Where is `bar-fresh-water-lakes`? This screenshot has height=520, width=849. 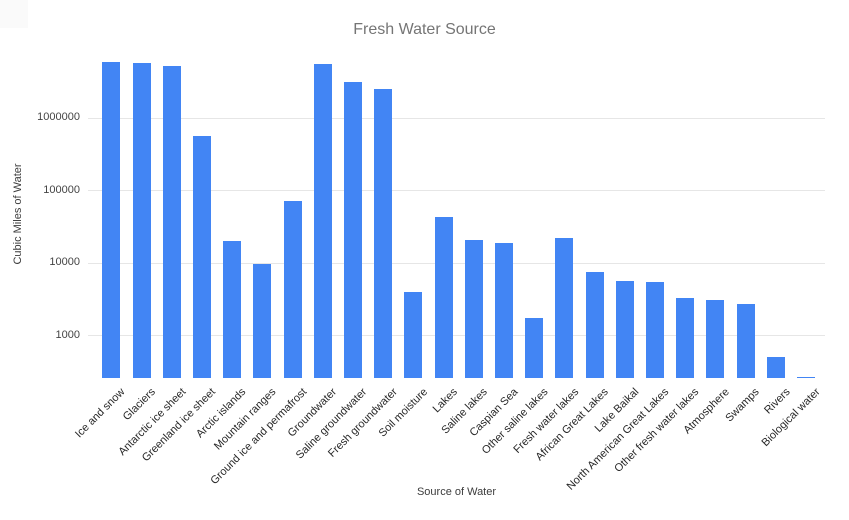 bar-fresh-water-lakes is located at coordinates (564, 308).